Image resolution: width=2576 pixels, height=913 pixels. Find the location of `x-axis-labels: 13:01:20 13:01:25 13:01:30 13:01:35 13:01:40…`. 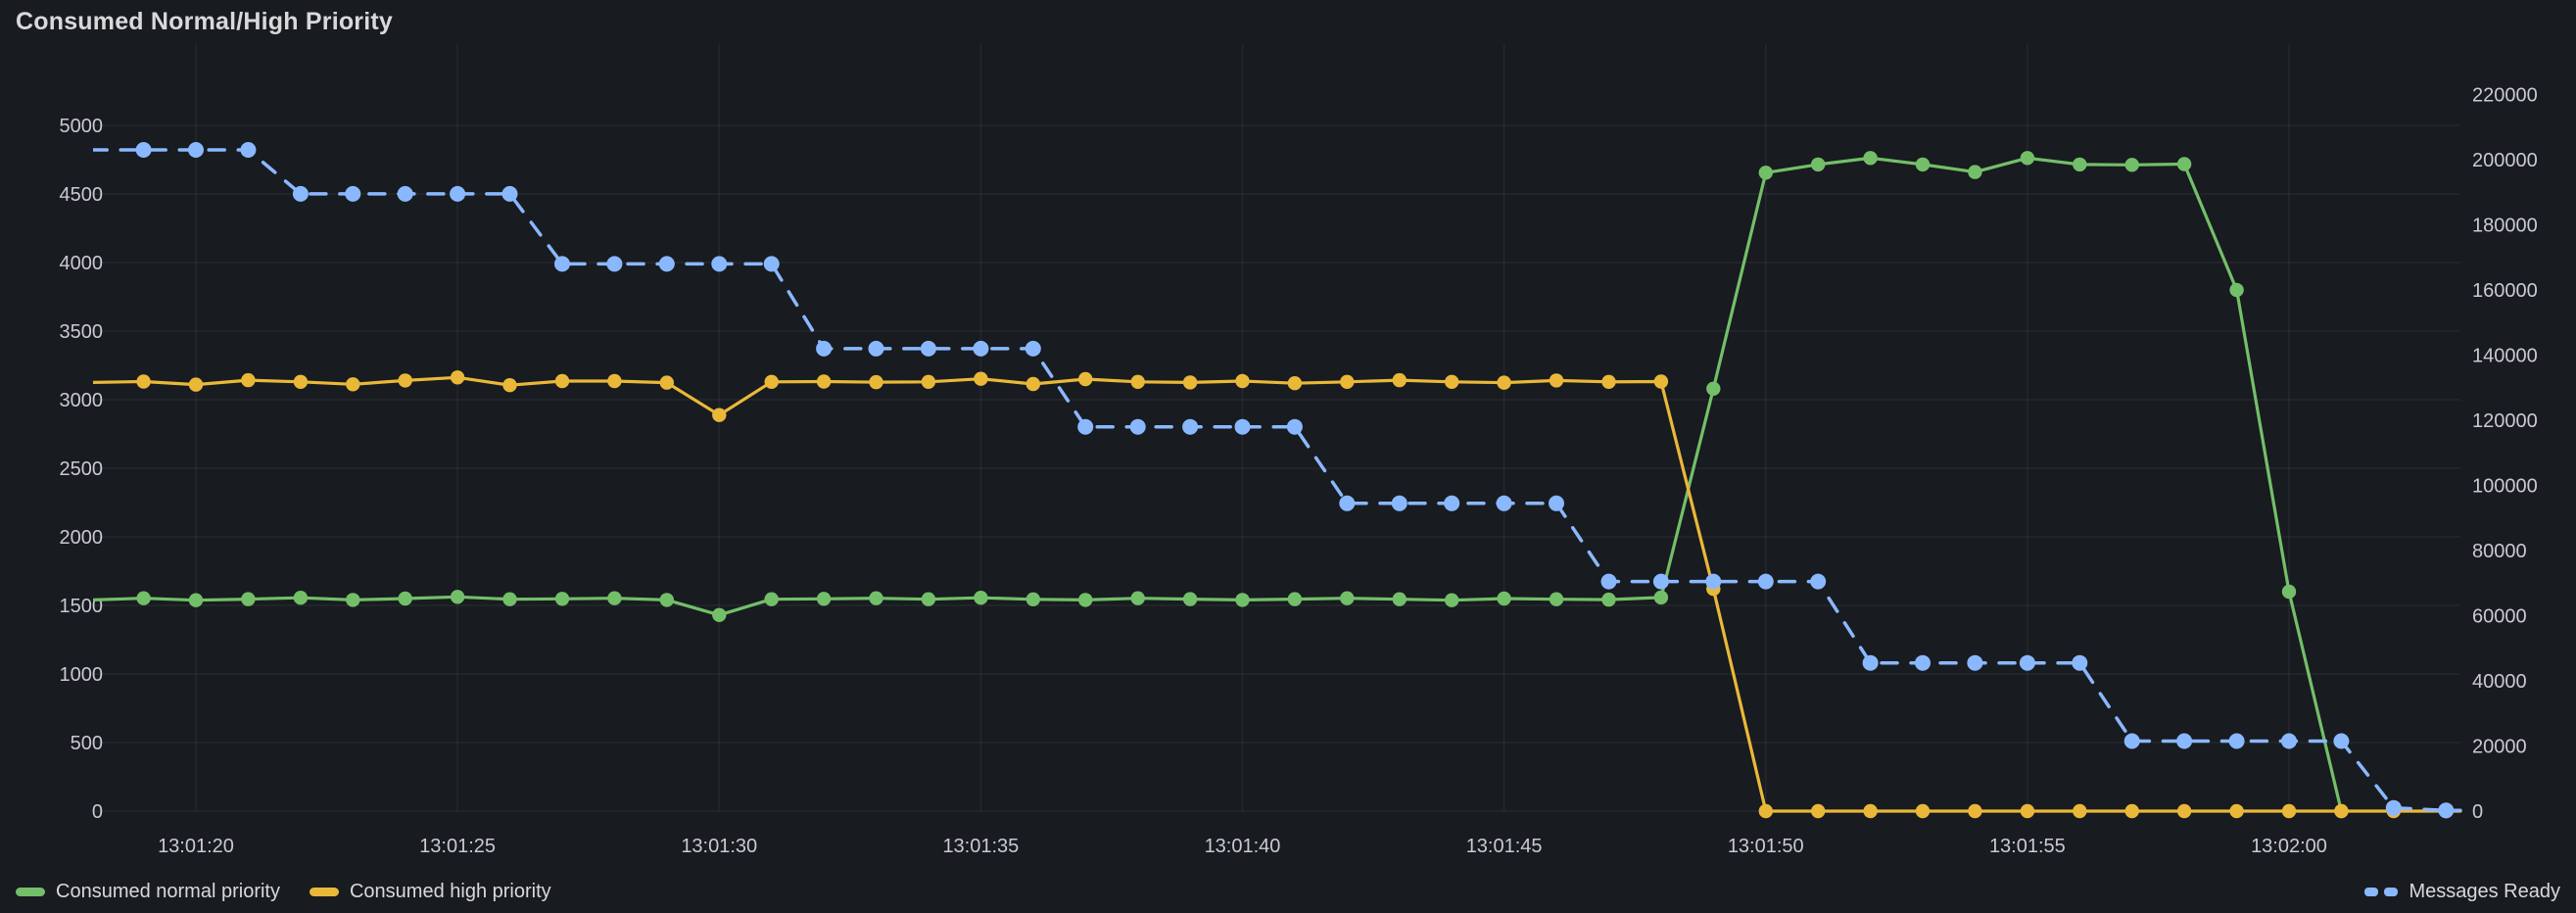

x-axis-labels: 13:01:20 13:01:25 13:01:30 13:01:35 13:01:40… is located at coordinates (1242, 846).